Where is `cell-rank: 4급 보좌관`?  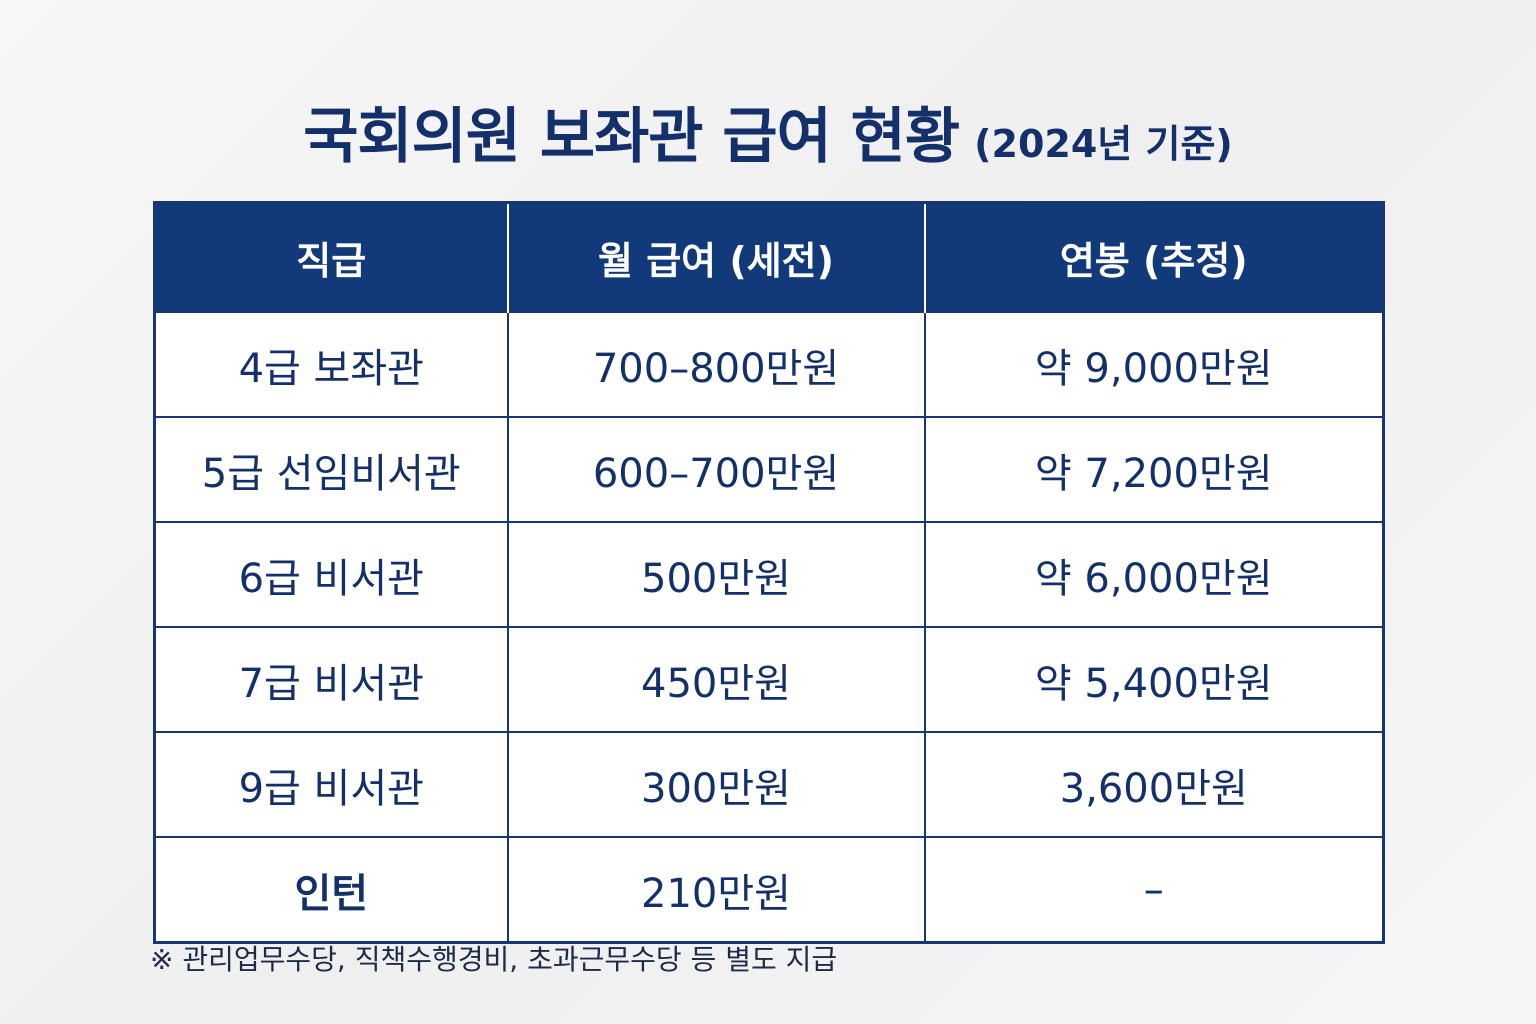 cell-rank: 4급 보좌관 is located at coordinates (331, 364).